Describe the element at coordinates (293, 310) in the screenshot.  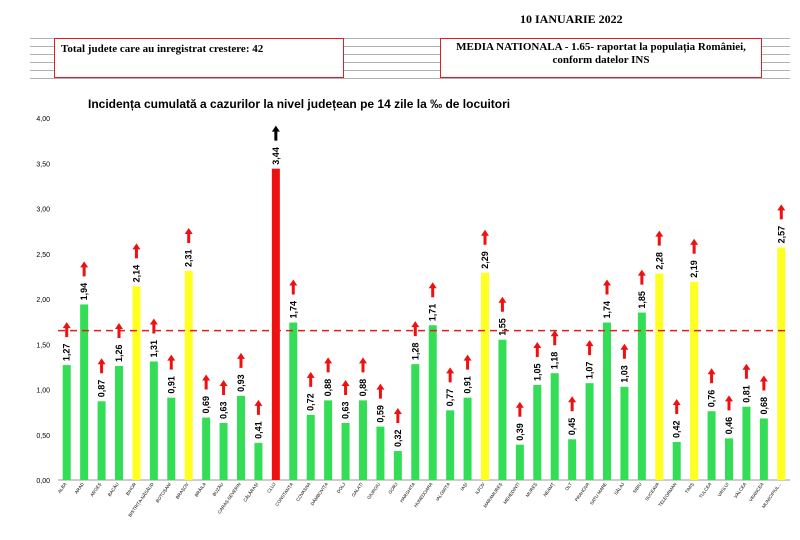
I see `value-label: 1,74` at that location.